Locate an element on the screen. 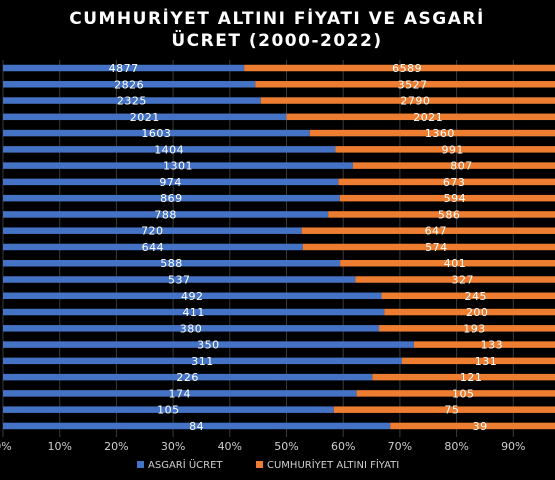 This screenshot has width=555, height=480. data-label-cumhuriyet-altini: 200 is located at coordinates (477, 312).